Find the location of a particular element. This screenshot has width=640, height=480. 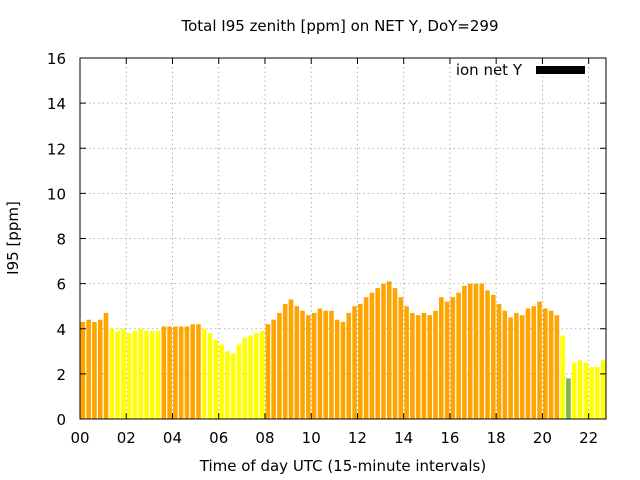

x-tick-label: 12 is located at coordinates (357, 438).